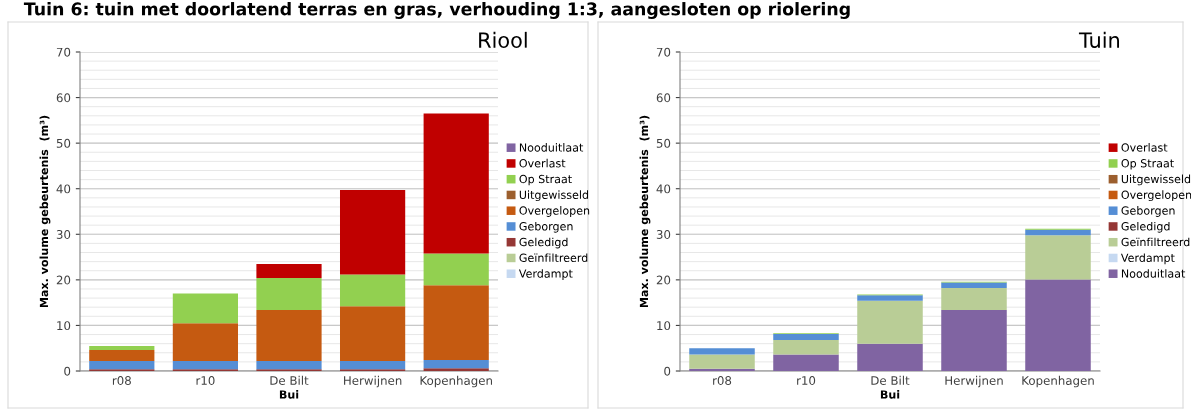 This screenshot has height=410, width=1191. Describe the element at coordinates (503, 39) in the screenshot. I see `chart-title: Riool` at that location.